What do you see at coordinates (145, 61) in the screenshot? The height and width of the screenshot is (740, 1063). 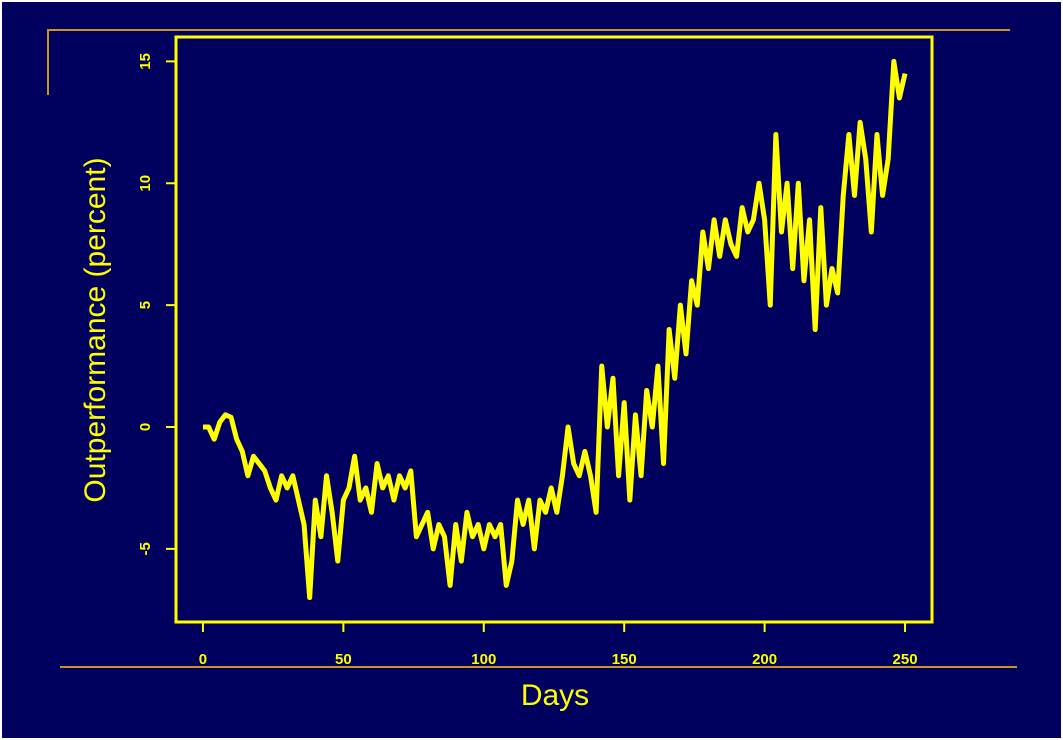 I see `y-tick-label: 15` at bounding box center [145, 61].